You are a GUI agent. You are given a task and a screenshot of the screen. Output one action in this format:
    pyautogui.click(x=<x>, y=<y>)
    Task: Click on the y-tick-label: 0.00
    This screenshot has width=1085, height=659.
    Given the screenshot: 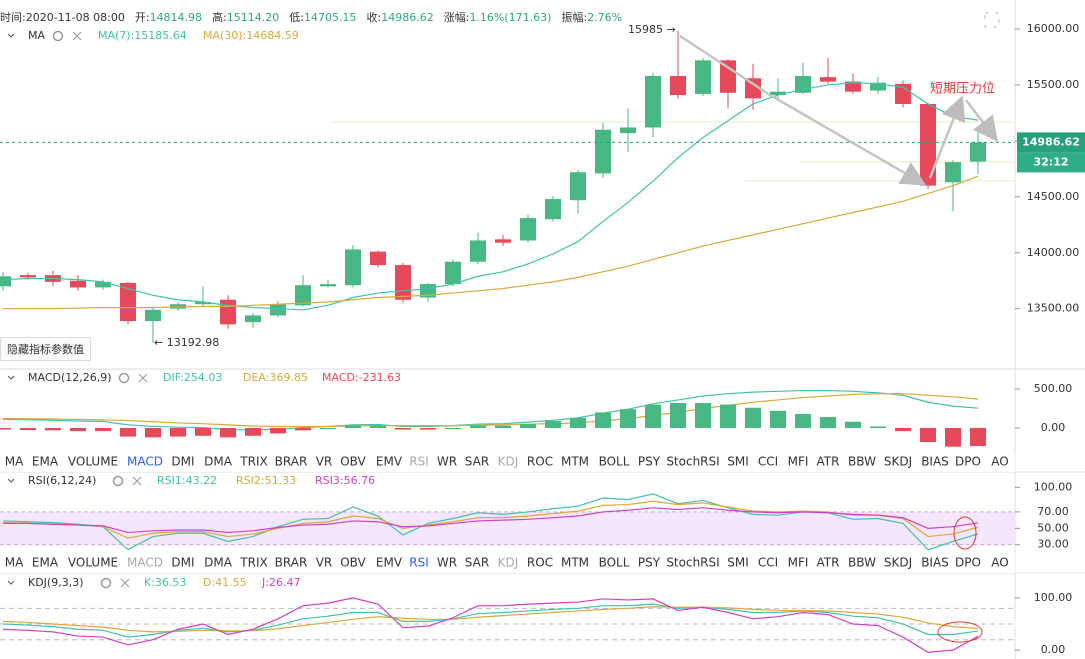 What is the action you would take?
    pyautogui.click(x=1053, y=427)
    